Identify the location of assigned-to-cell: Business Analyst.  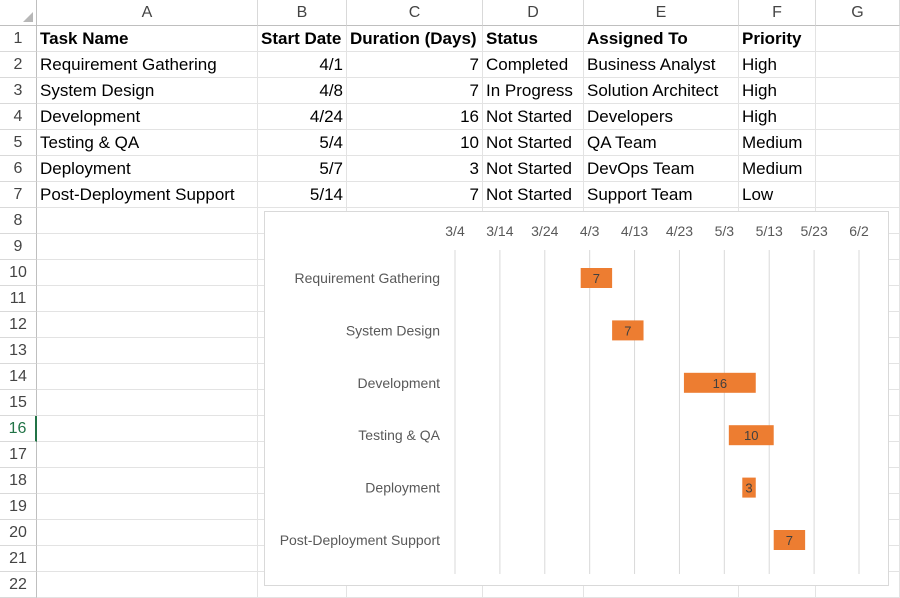
(661, 65).